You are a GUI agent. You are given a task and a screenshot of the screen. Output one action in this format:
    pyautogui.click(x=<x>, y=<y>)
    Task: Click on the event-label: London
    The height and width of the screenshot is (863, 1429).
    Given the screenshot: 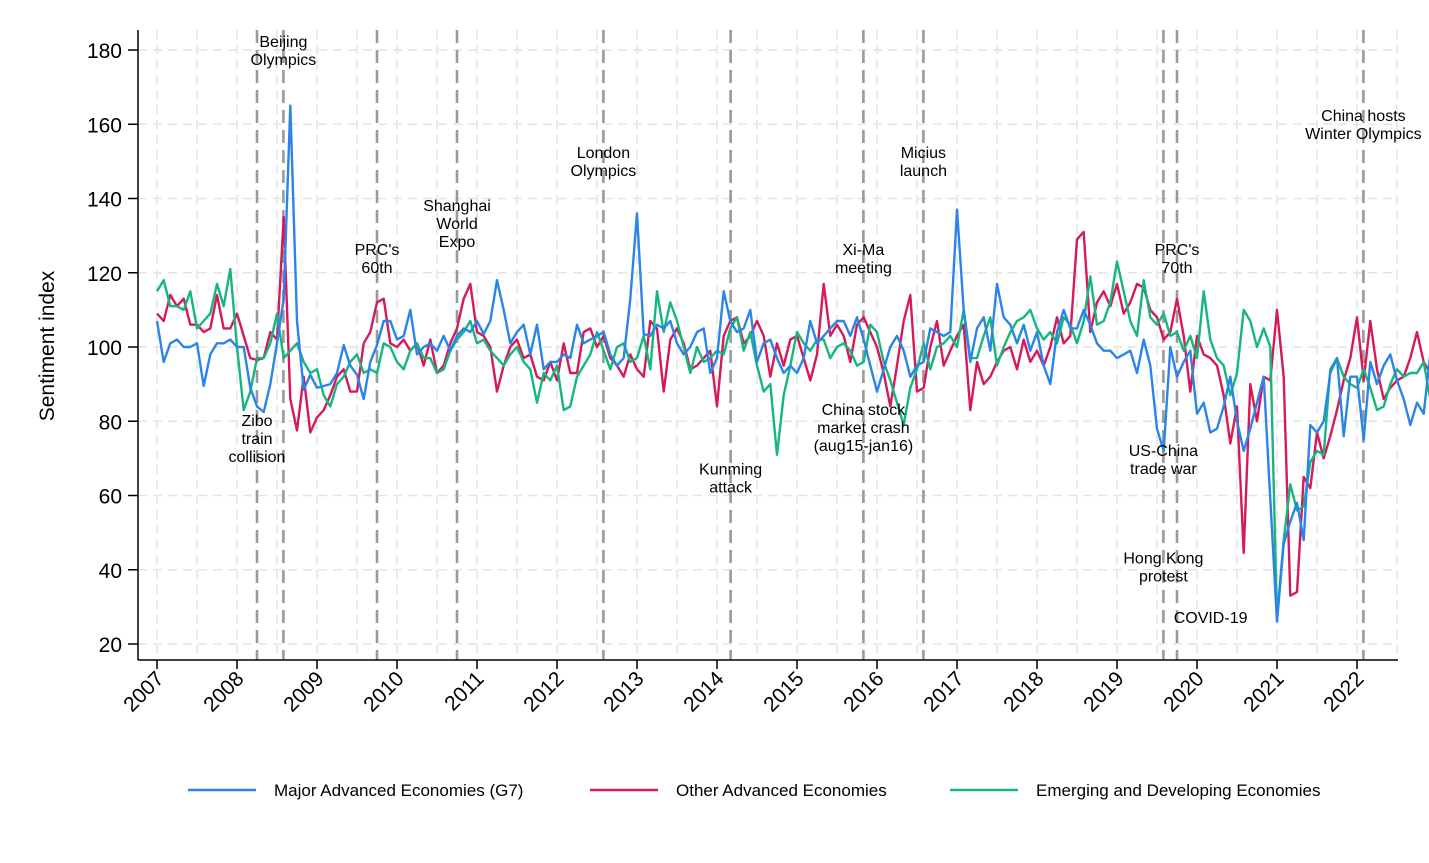 What is the action you would take?
    pyautogui.click(x=603, y=153)
    